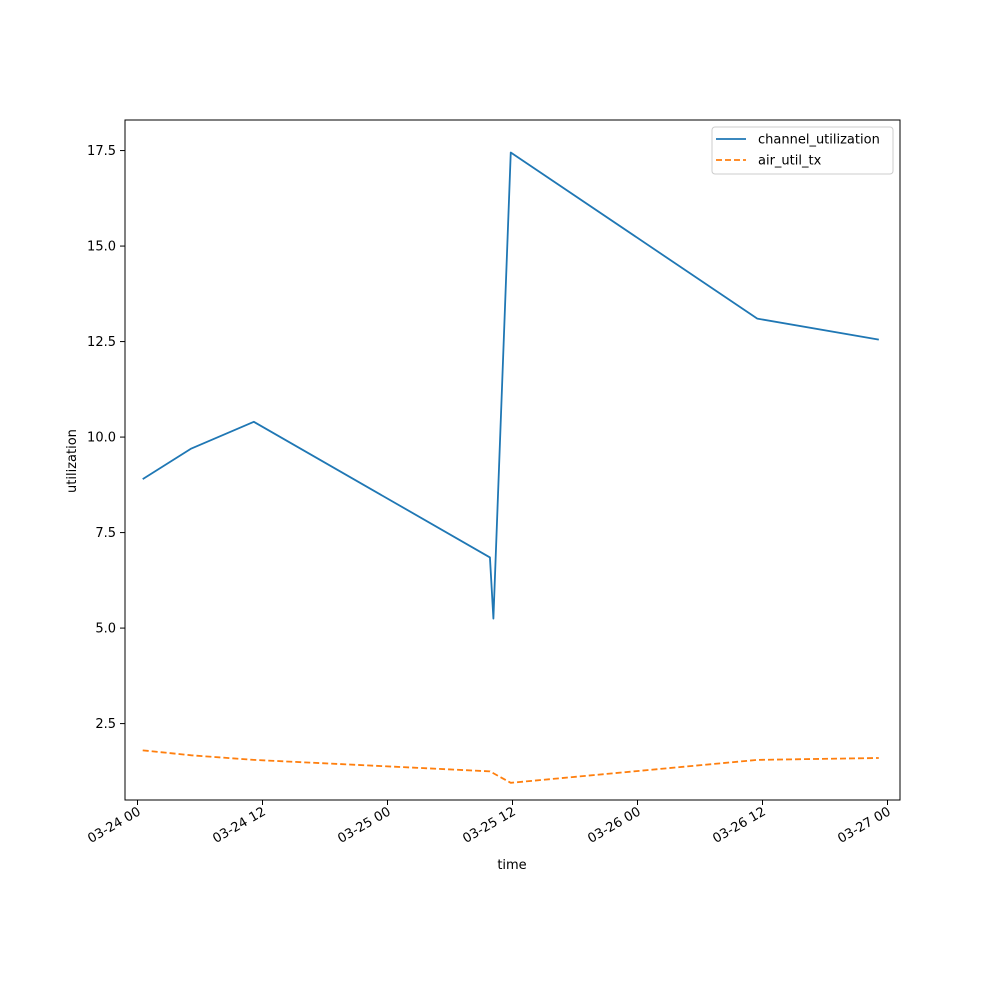 Image resolution: width=1000 pixels, height=1000 pixels. I want to click on y-tick-label: 10.0, so click(101, 438).